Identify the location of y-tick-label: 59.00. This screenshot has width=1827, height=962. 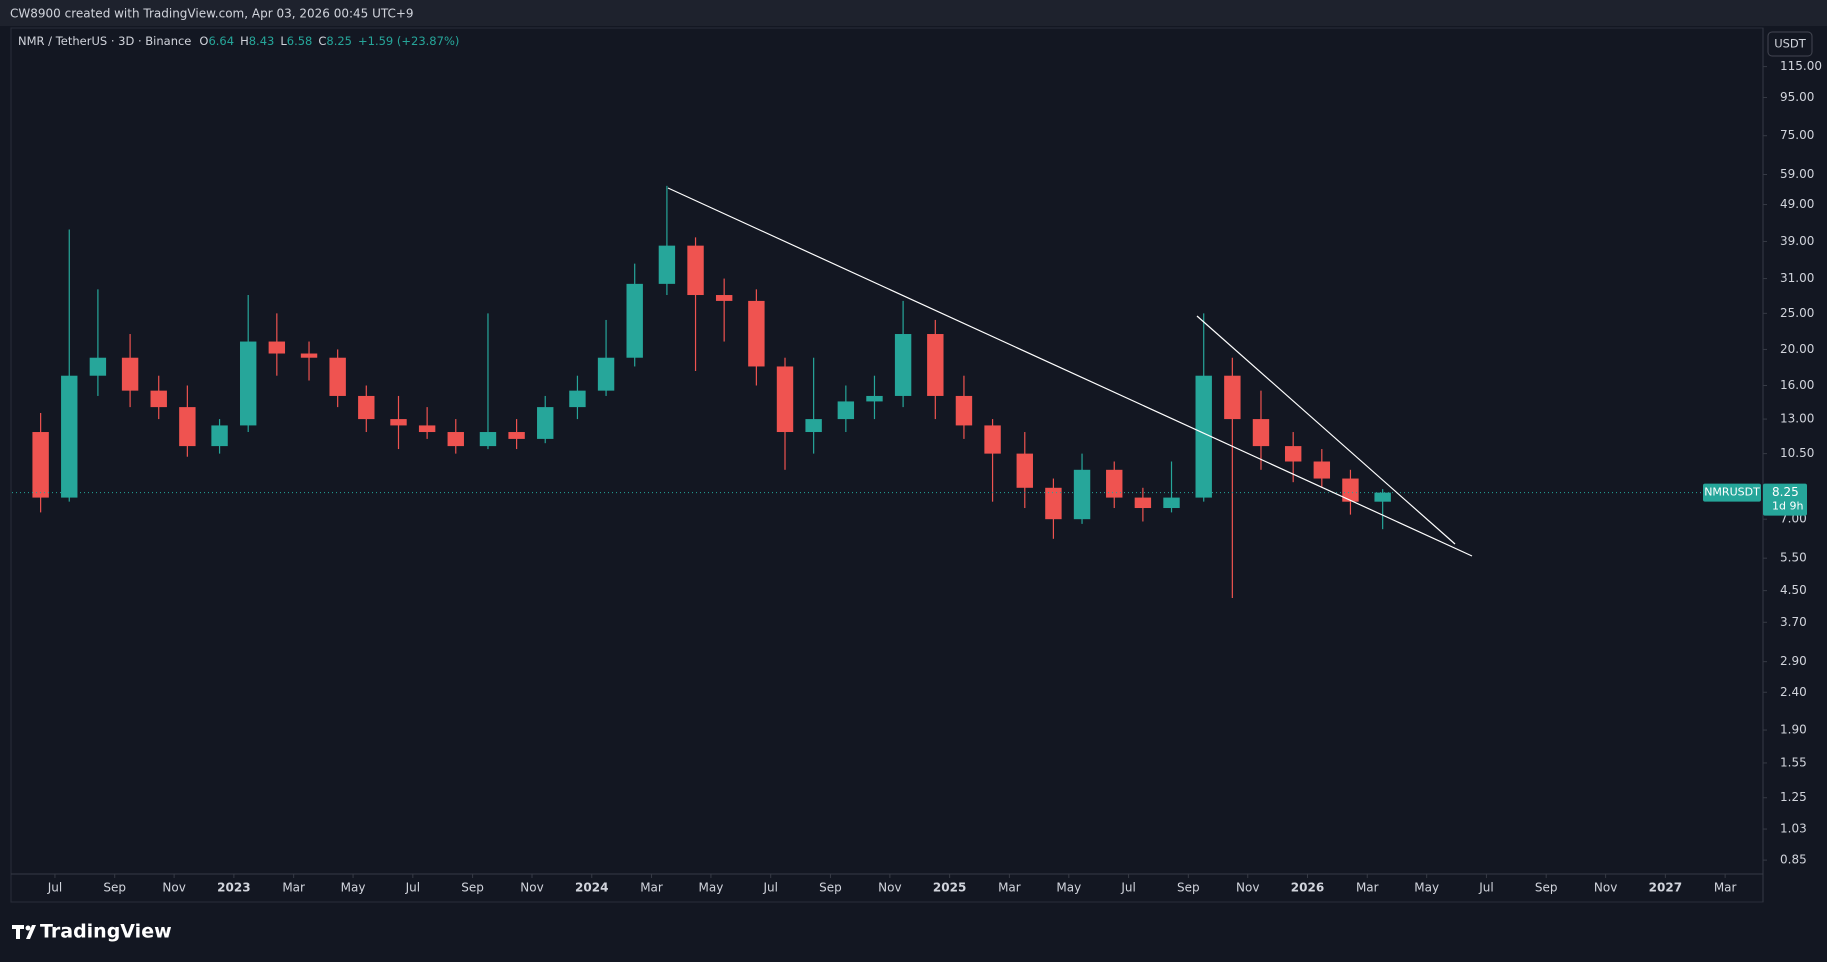
(1797, 174).